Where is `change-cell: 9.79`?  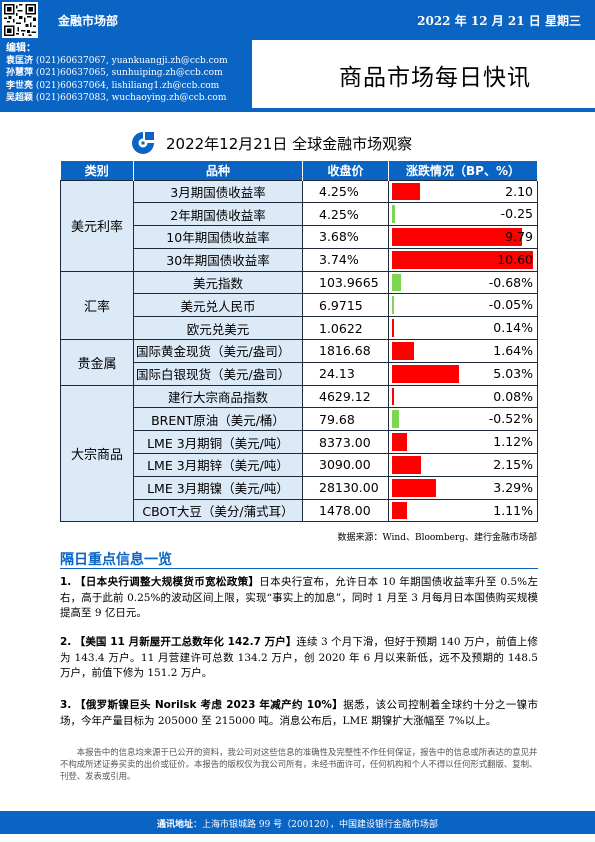 change-cell: 9.79 is located at coordinates (463, 237).